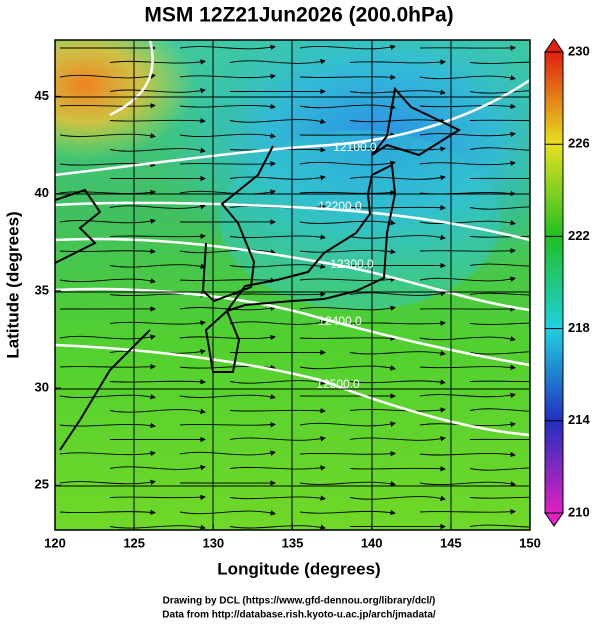 This screenshot has width=599, height=625. Describe the element at coordinates (213, 542) in the screenshot. I see `x-tick-label: 130` at that location.